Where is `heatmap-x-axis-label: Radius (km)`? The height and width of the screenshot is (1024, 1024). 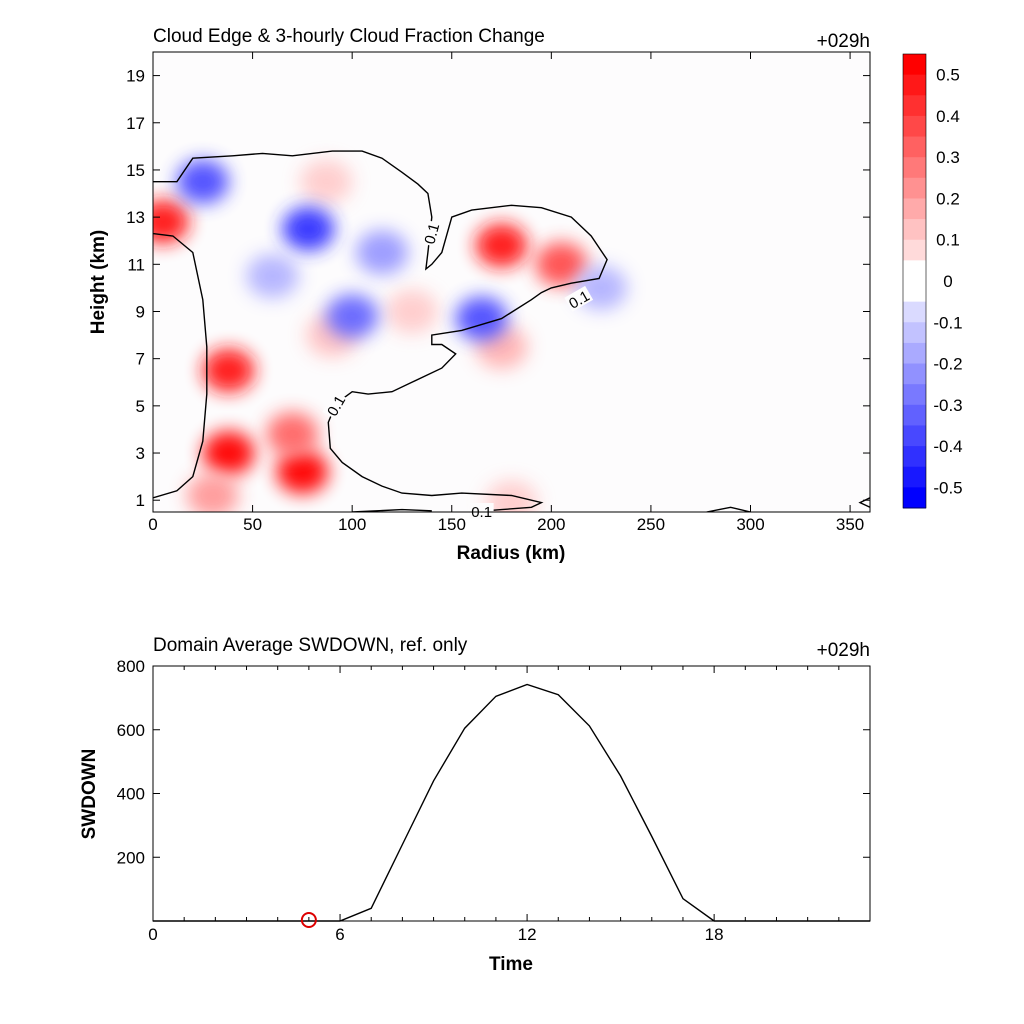
heatmap-x-axis-label: Radius (km) is located at coordinates (511, 553).